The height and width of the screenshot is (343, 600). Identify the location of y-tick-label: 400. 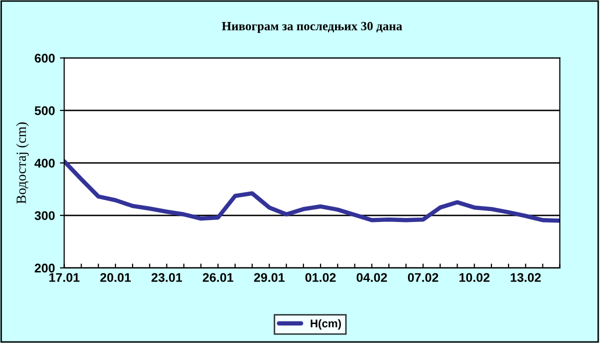
(44, 163).